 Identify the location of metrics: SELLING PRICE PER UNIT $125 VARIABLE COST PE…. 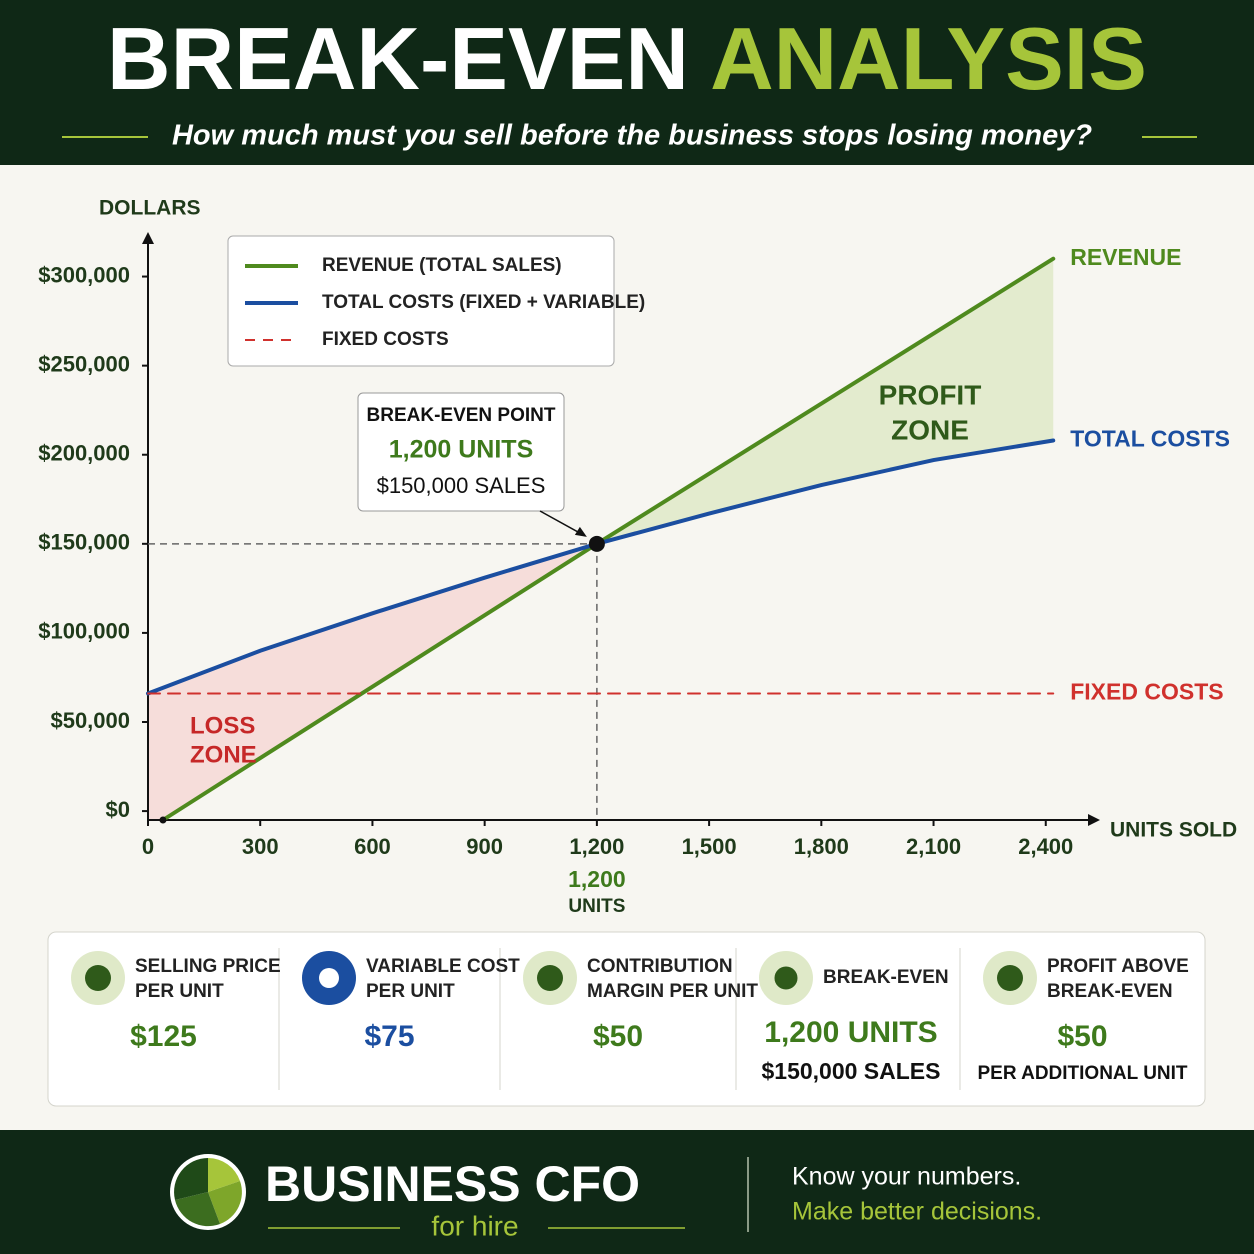
(630, 1019).